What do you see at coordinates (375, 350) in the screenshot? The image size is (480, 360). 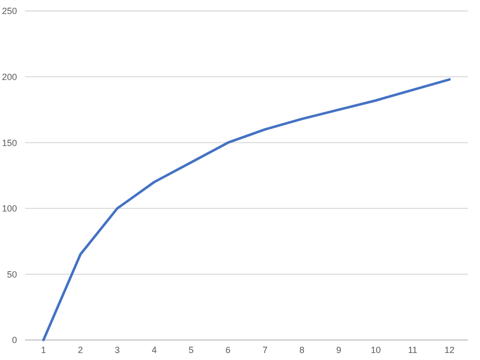 I see `x-tick-label: 10` at bounding box center [375, 350].